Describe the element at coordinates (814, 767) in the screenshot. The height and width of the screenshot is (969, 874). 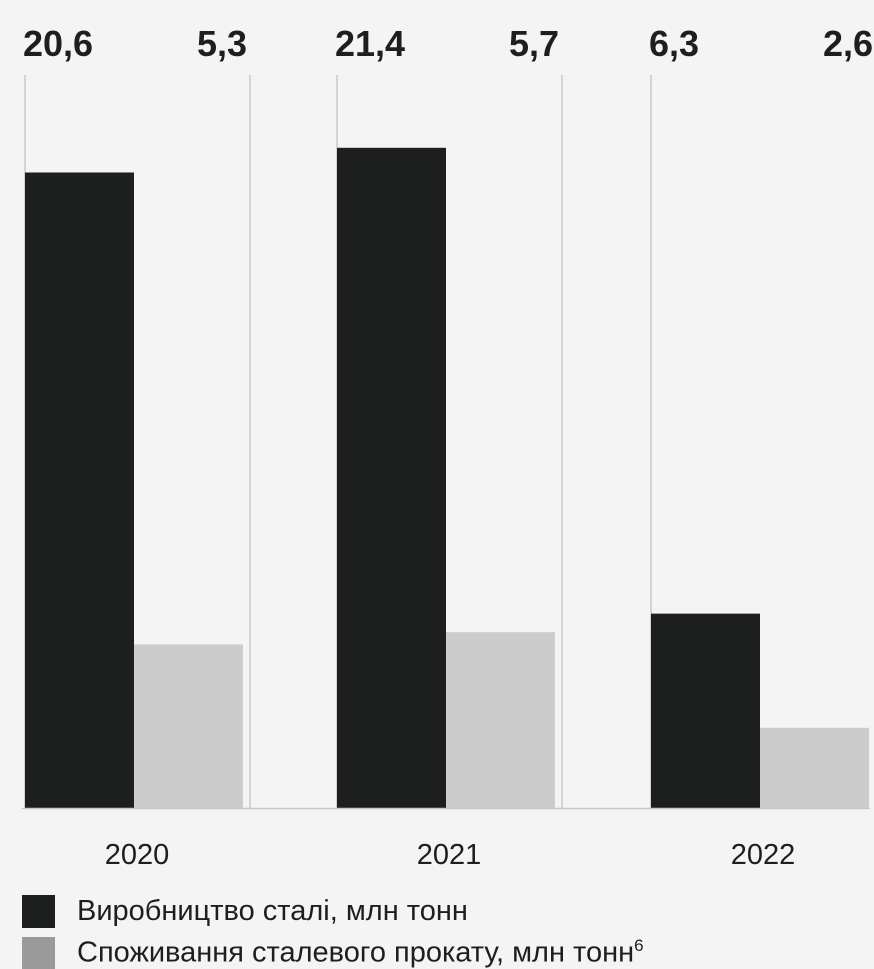
I see `bar-rolled-steel-consumption-2022` at that location.